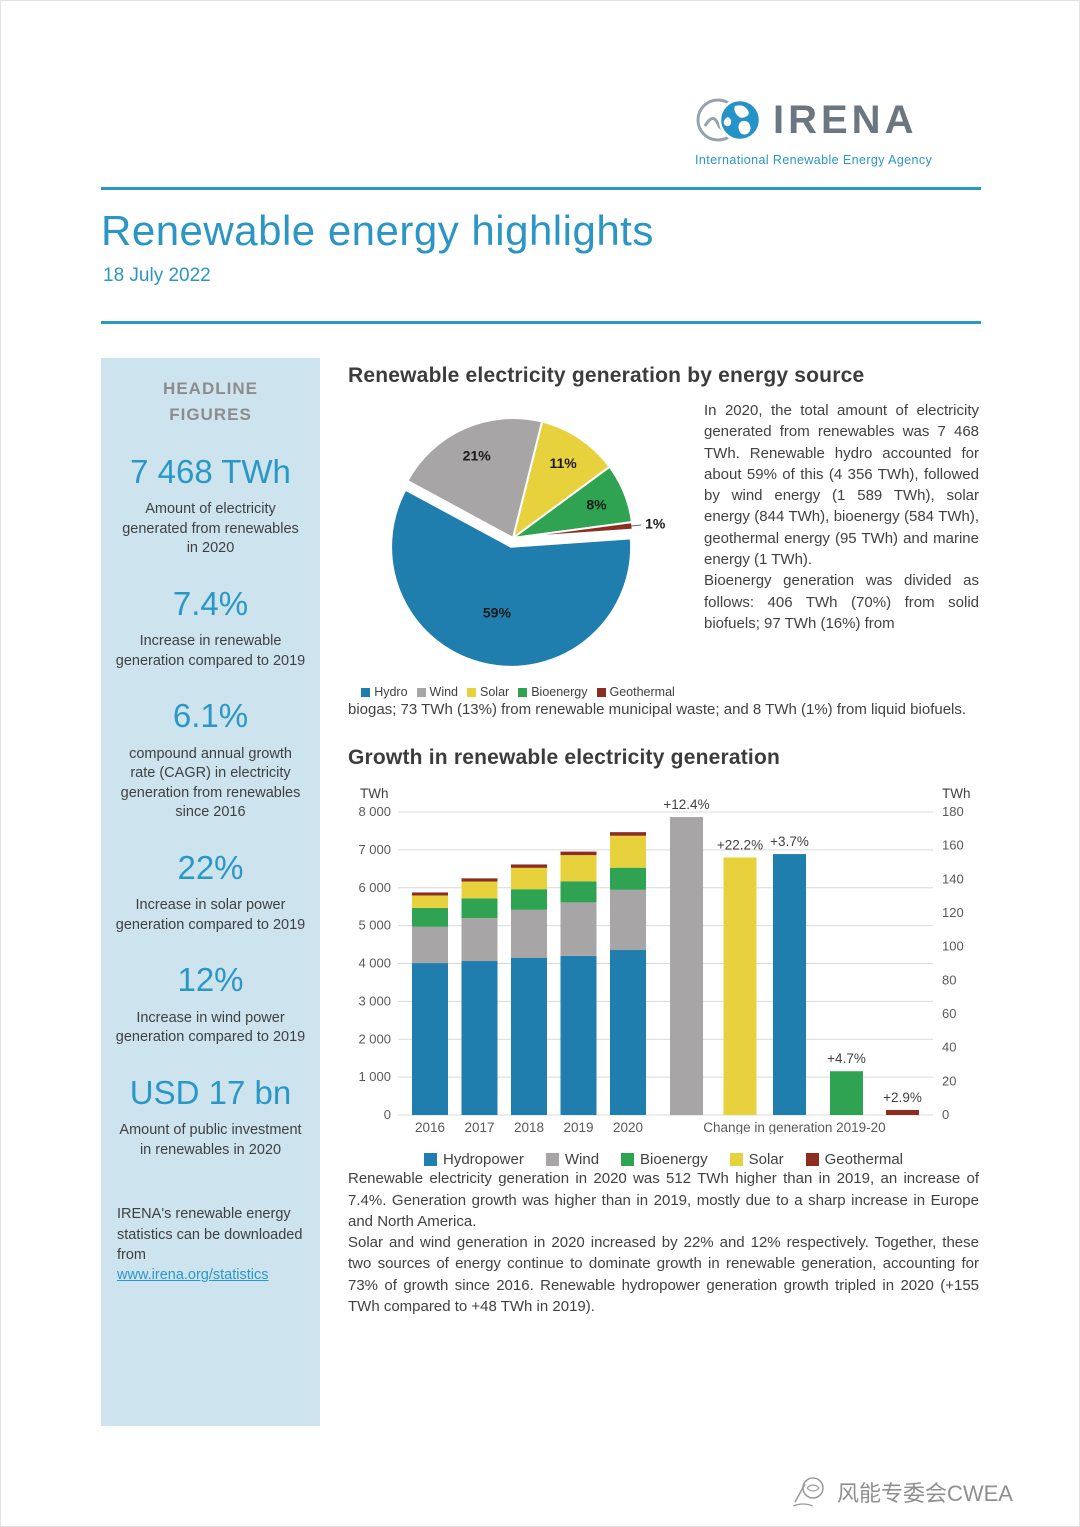 This screenshot has width=1080, height=1527. Describe the element at coordinates (740, 845) in the screenshot. I see `svg-text: +22.2%` at that location.